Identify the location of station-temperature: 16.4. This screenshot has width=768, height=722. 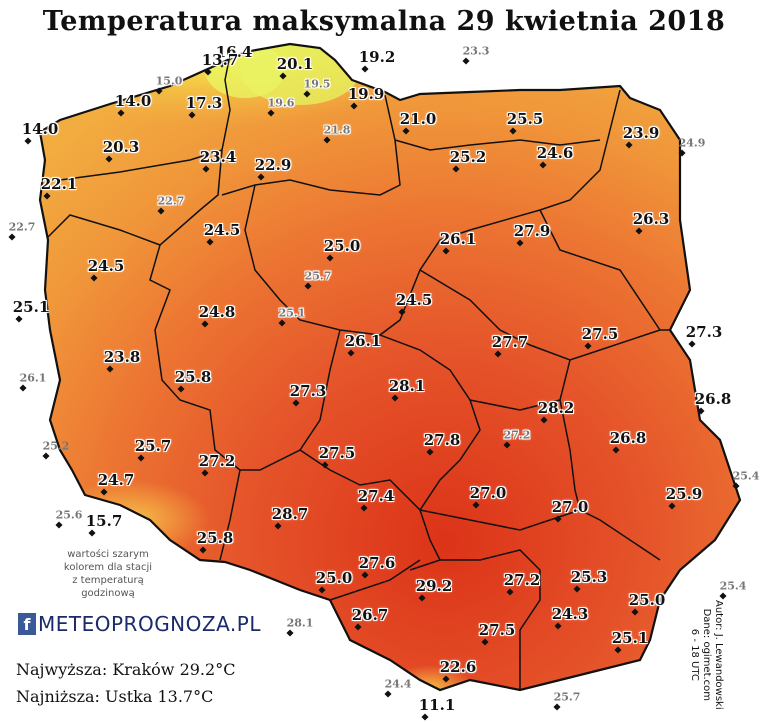
(234, 52).